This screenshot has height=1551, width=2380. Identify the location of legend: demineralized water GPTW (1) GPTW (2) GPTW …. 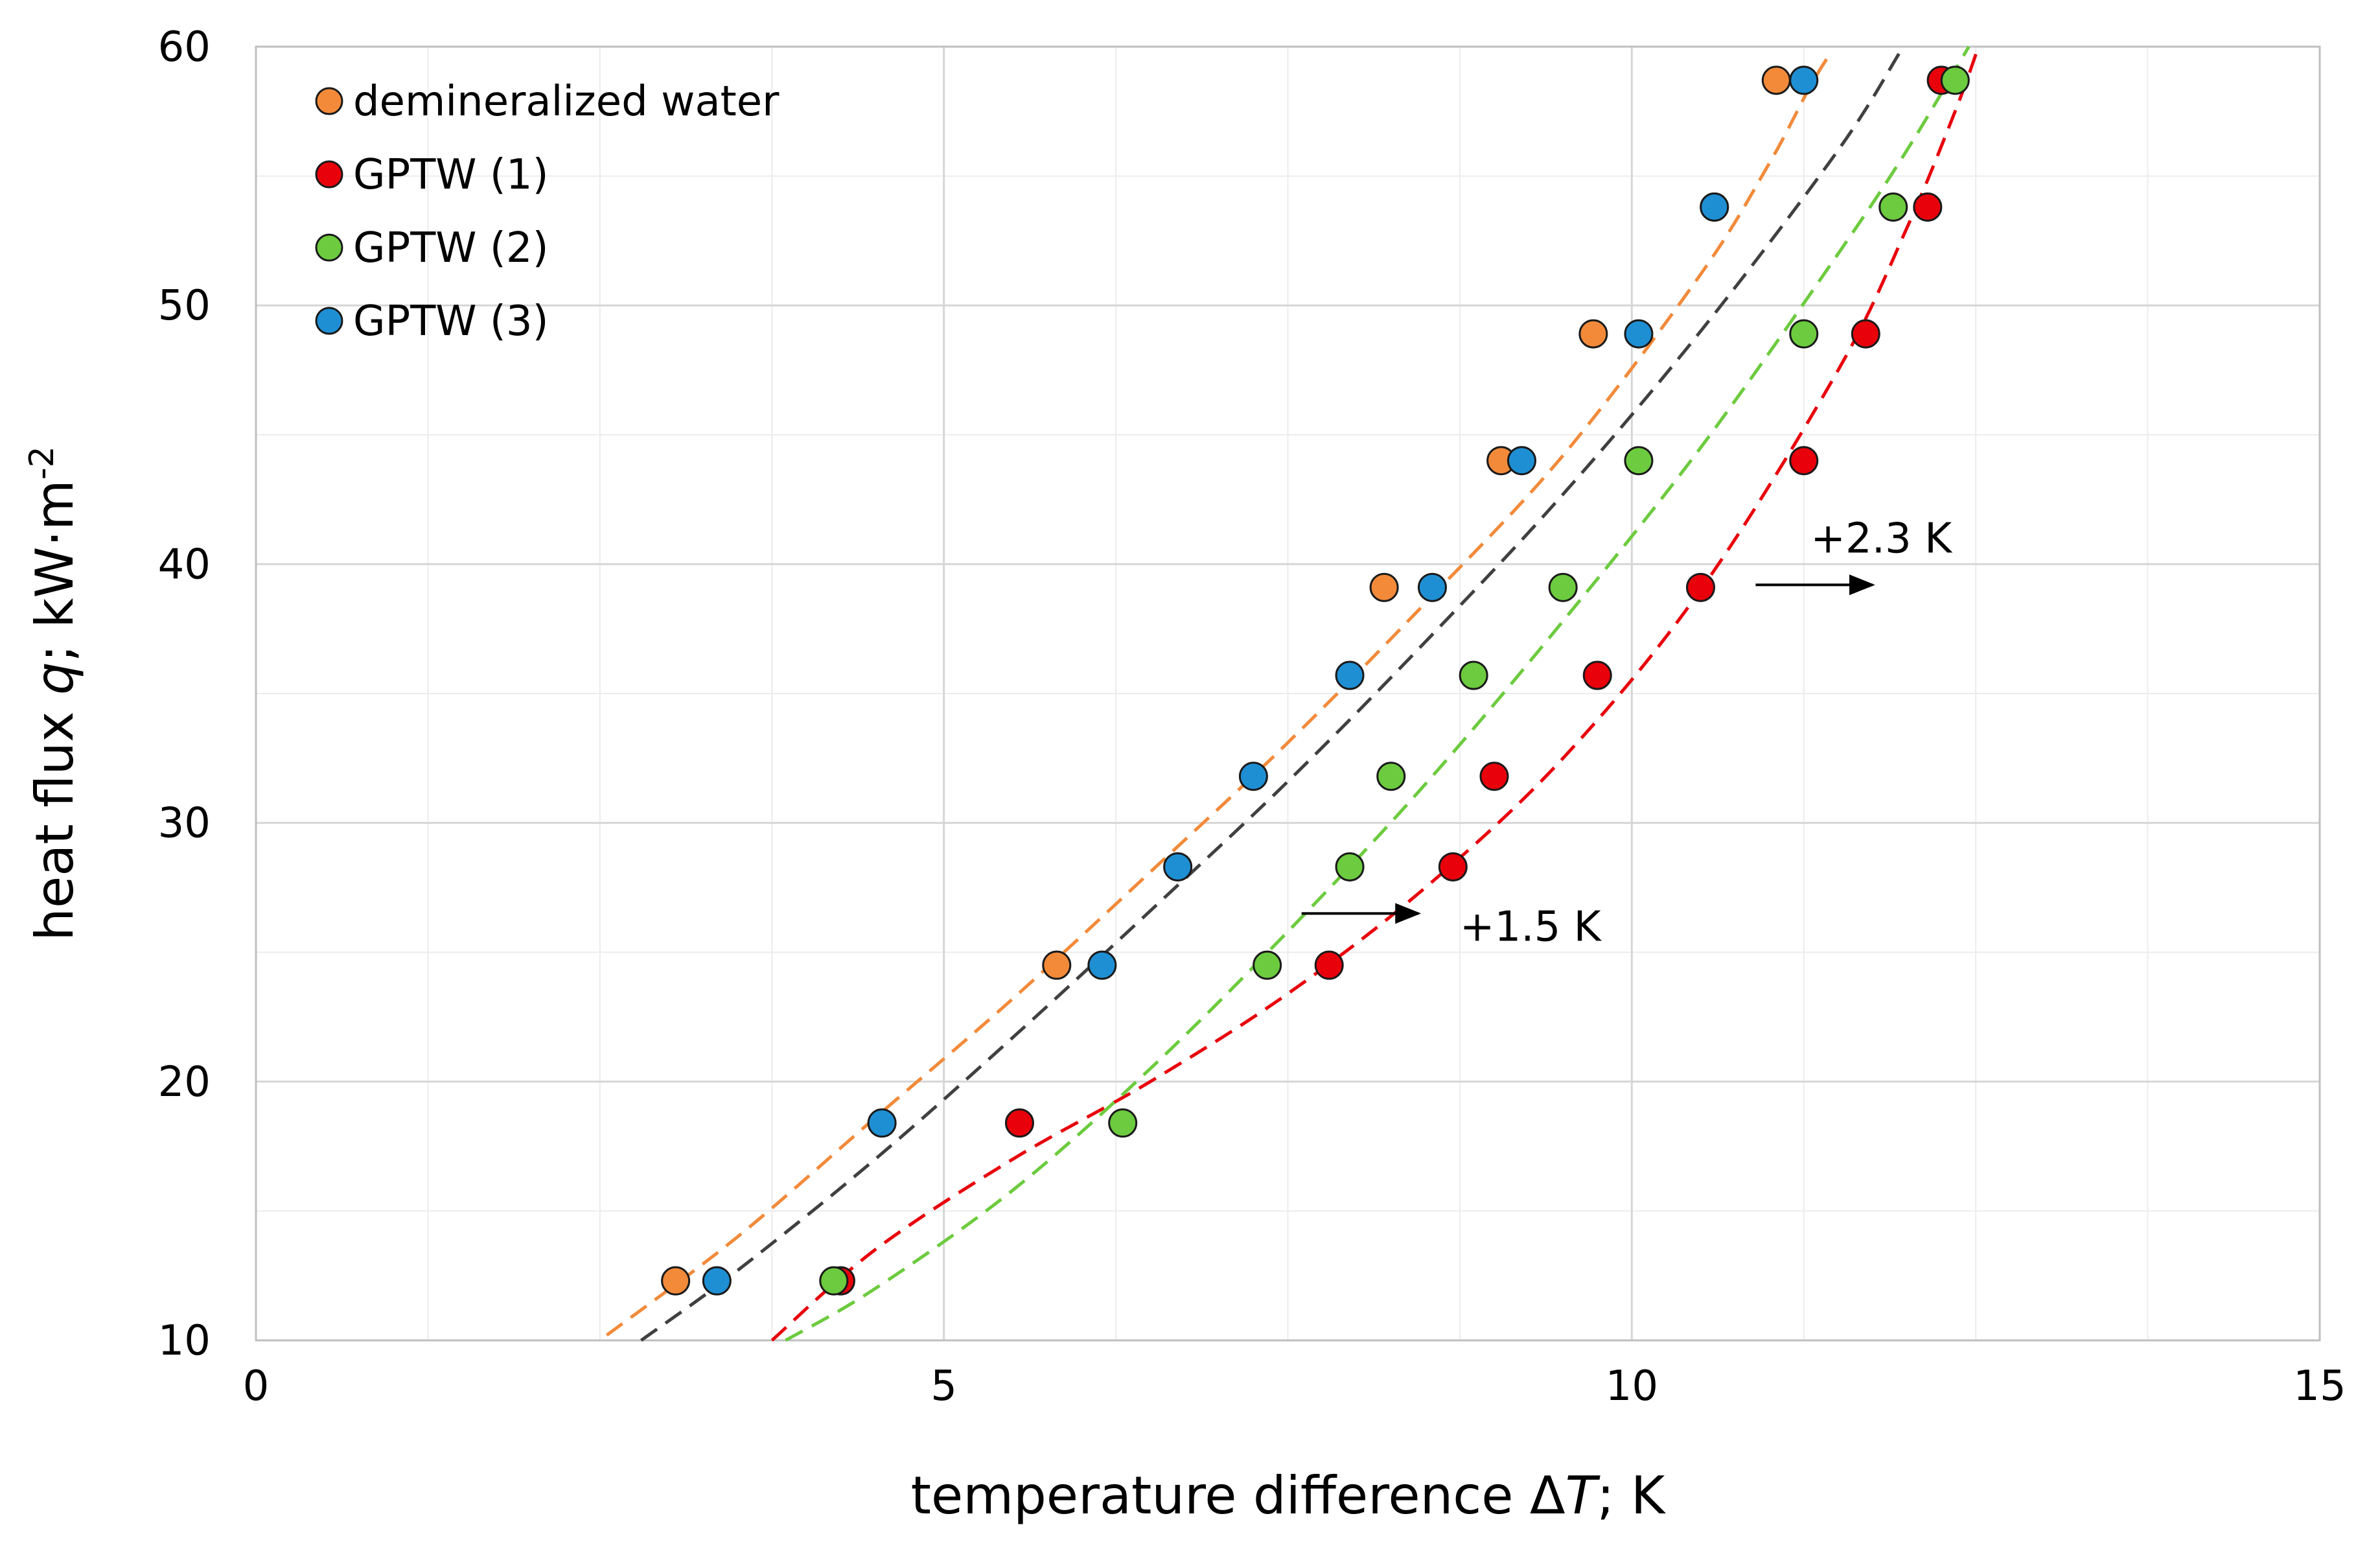
(548, 211).